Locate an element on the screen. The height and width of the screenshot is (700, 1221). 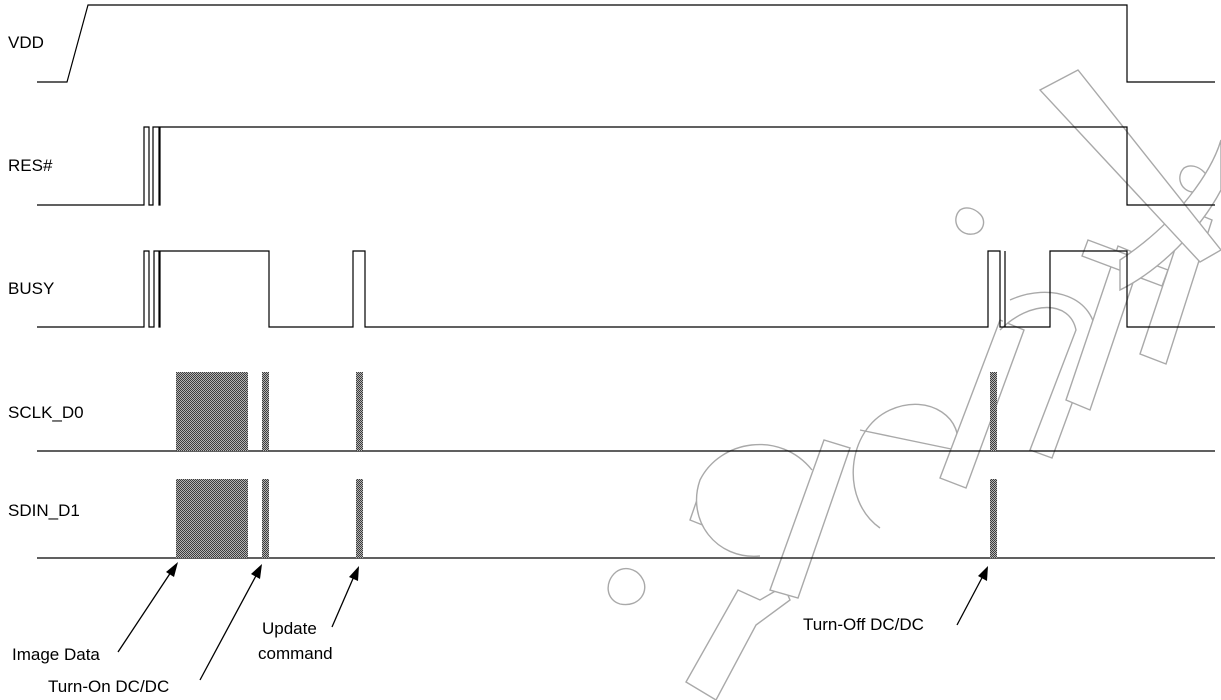
arrow-image-data is located at coordinates (147, 607).